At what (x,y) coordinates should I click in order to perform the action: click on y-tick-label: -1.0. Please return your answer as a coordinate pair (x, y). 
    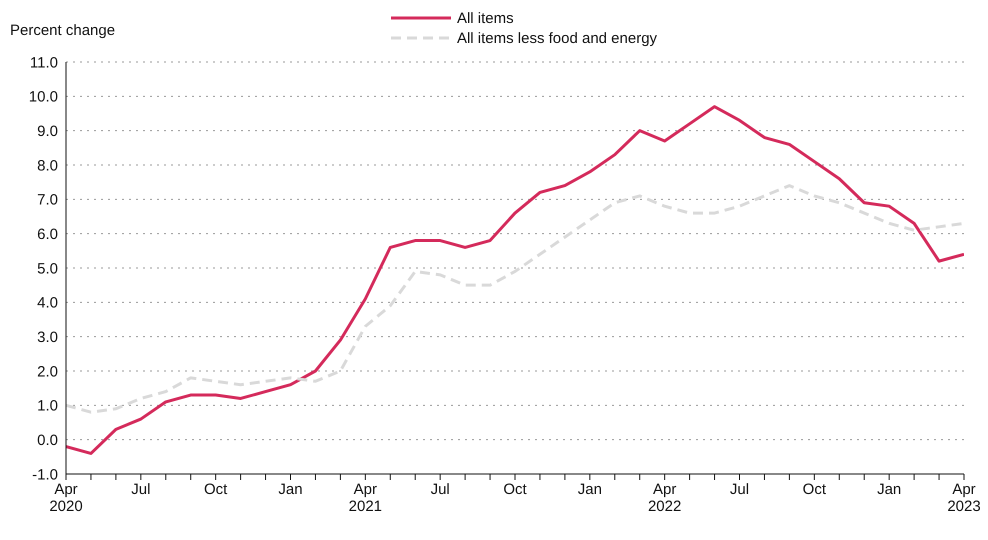
    Looking at the image, I should click on (45, 475).